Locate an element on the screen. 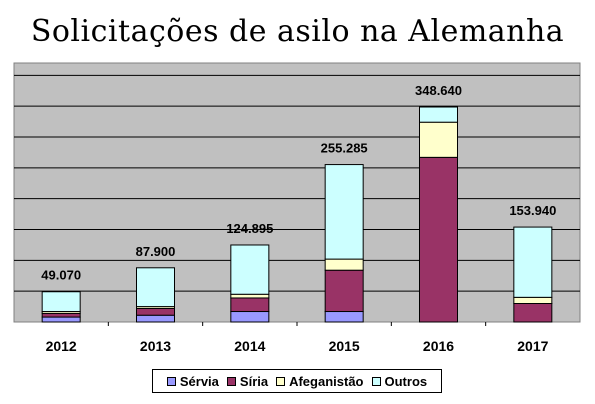 This screenshot has width=595, height=404. legend-item-others: Outros is located at coordinates (399, 381).